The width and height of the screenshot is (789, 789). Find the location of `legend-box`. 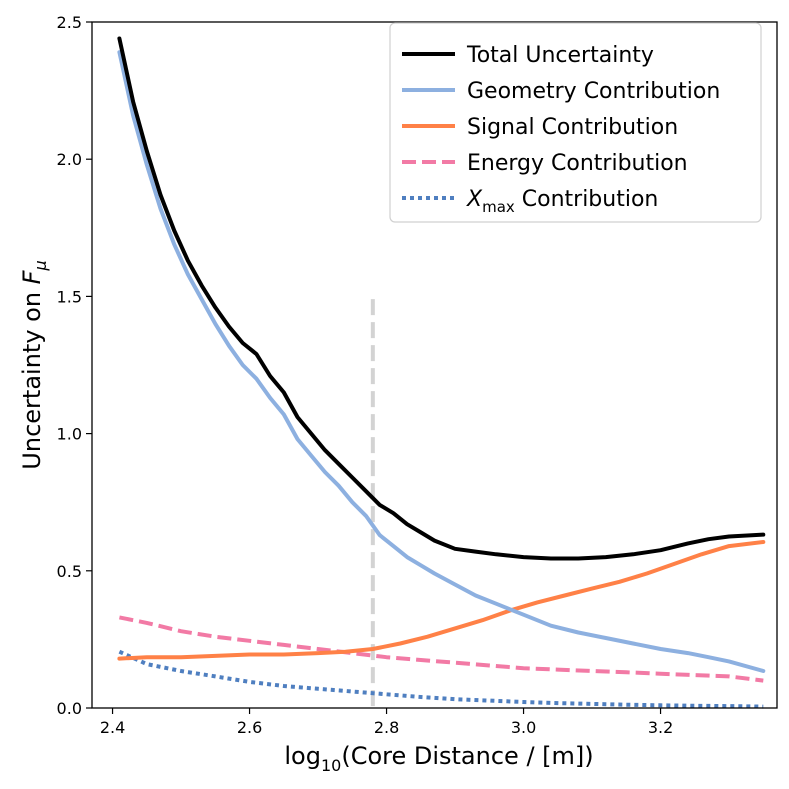

legend-box is located at coordinates (575, 122).